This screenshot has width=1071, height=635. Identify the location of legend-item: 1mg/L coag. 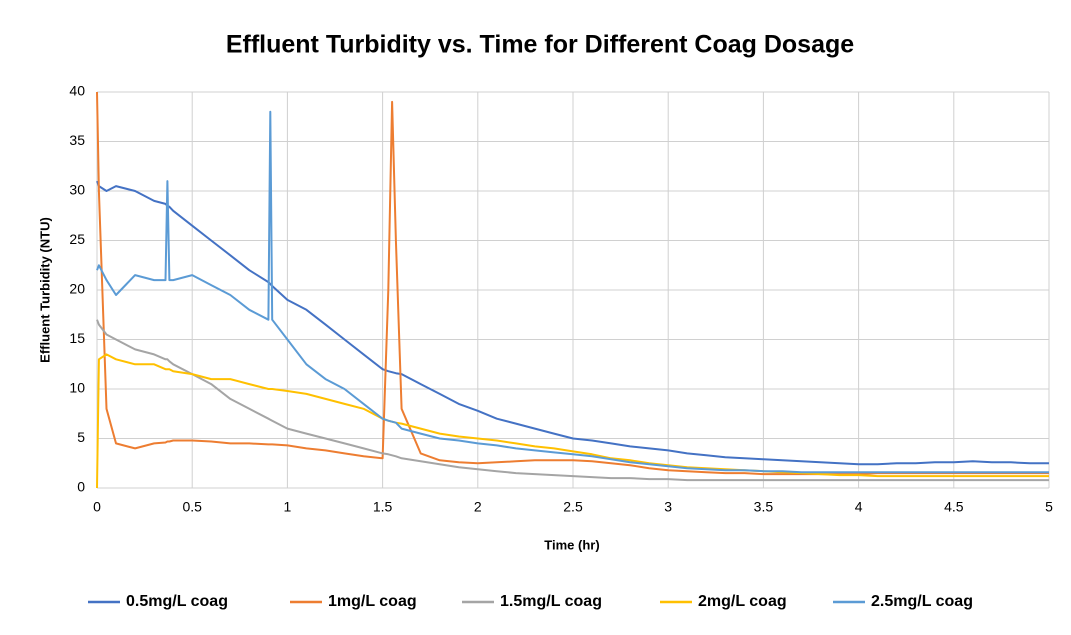
(353, 601).